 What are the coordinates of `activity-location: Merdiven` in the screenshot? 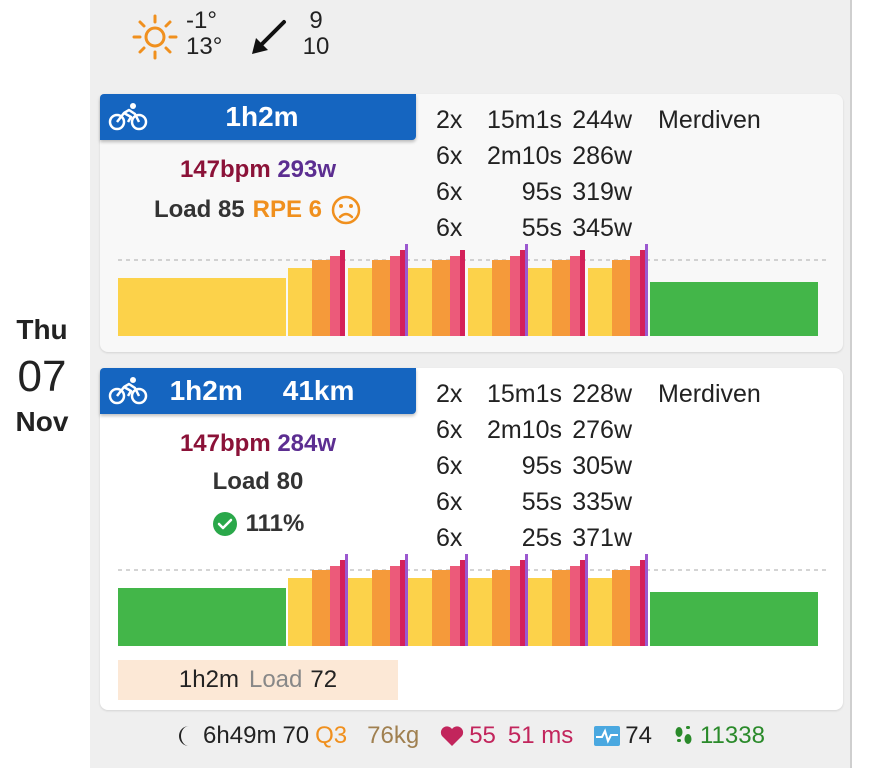 It's located at (709, 120).